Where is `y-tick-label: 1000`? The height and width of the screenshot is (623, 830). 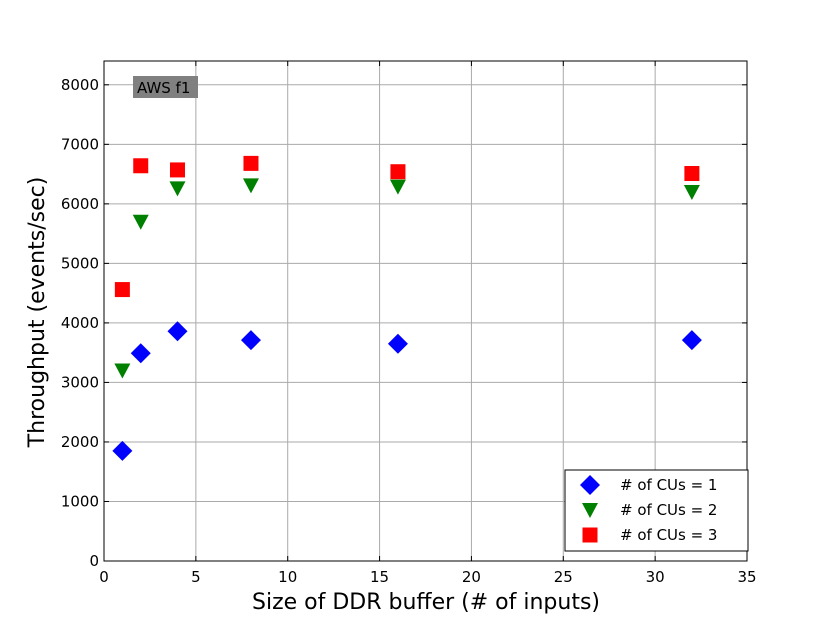 y-tick-label: 1000 is located at coordinates (80, 501).